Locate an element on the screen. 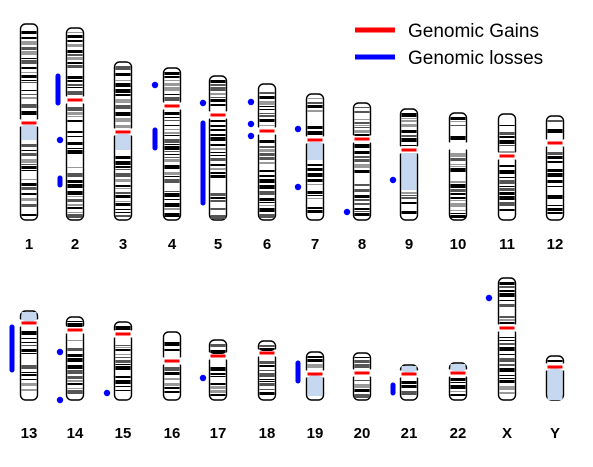 Image resolution: width=593 pixels, height=467 pixels. chromosome-label: 14 is located at coordinates (75, 433).